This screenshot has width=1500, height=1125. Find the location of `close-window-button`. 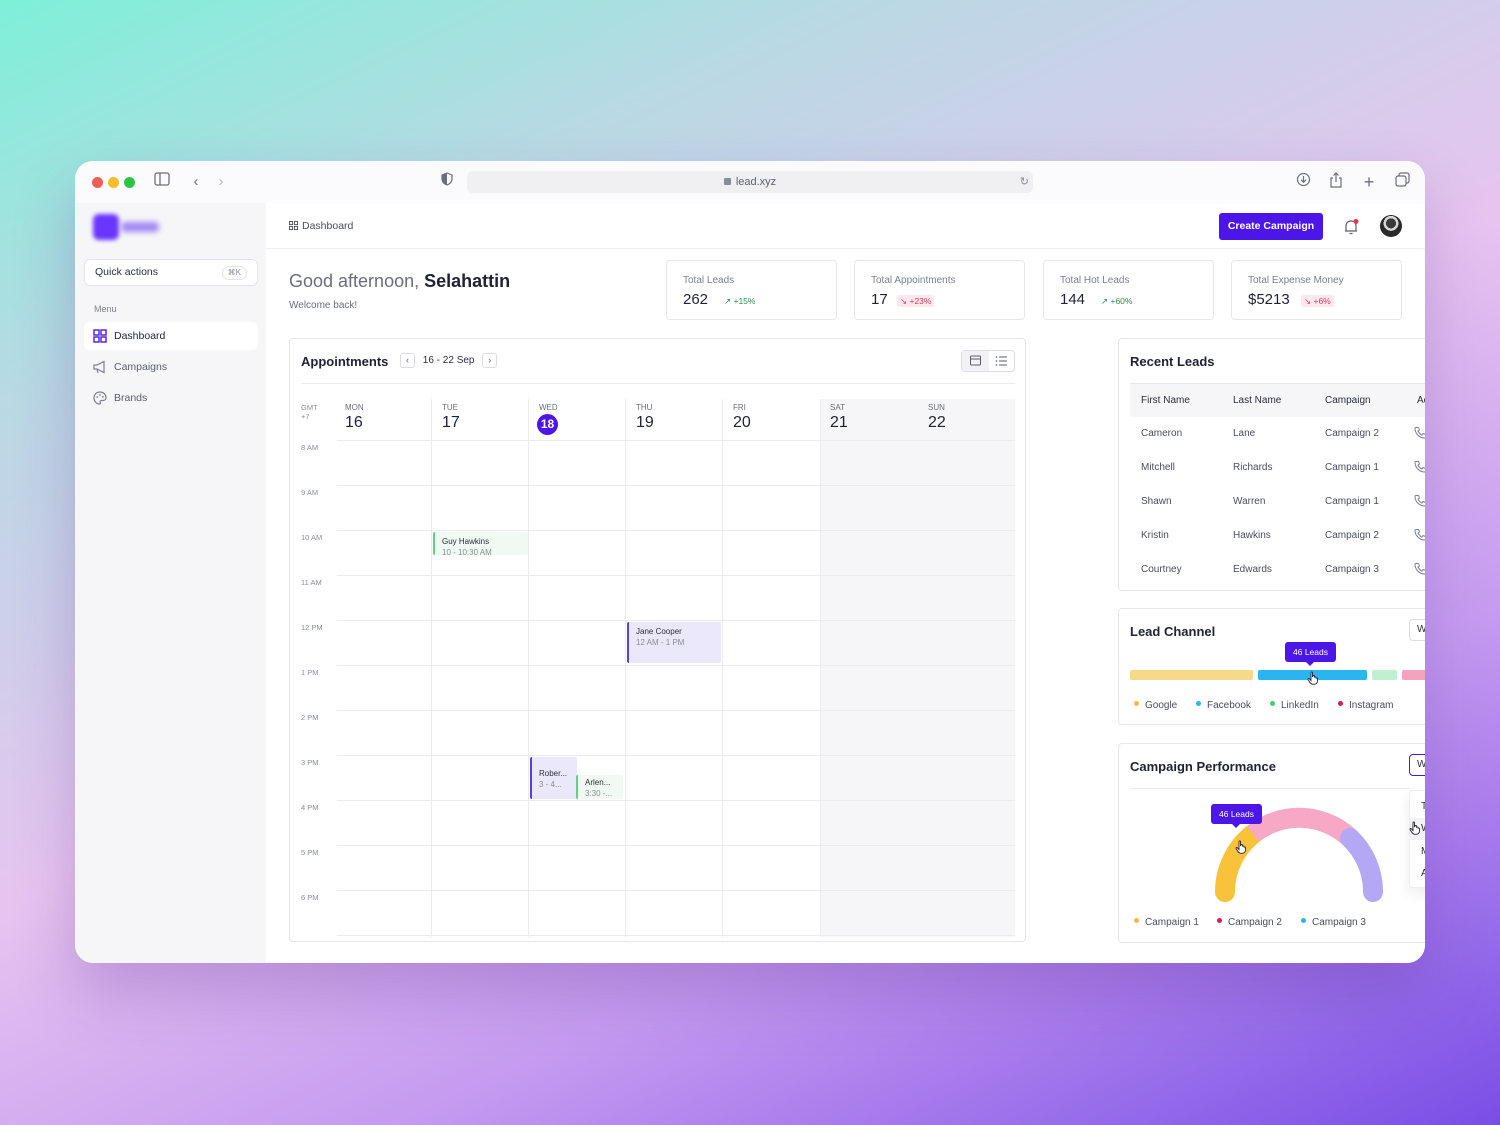

close-window-button is located at coordinates (97, 182).